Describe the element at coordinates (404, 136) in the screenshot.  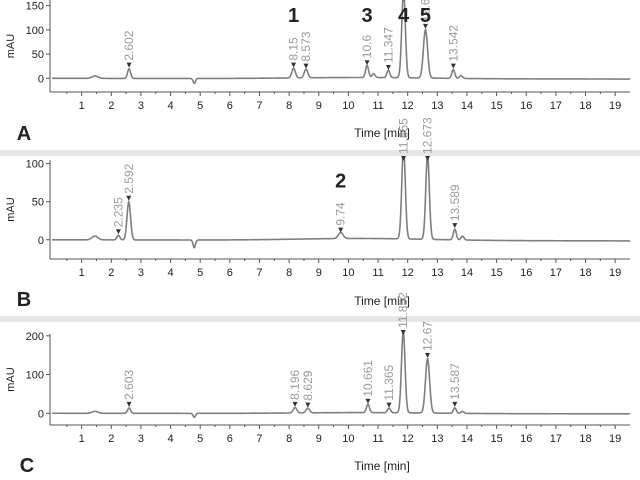
I see `peak-rt-label: 11.855` at that location.